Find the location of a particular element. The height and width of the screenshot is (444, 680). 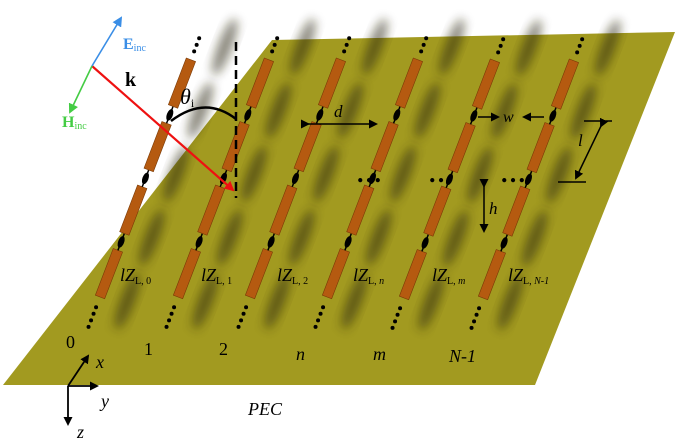

e-vector-arrow is located at coordinates (107, 41).